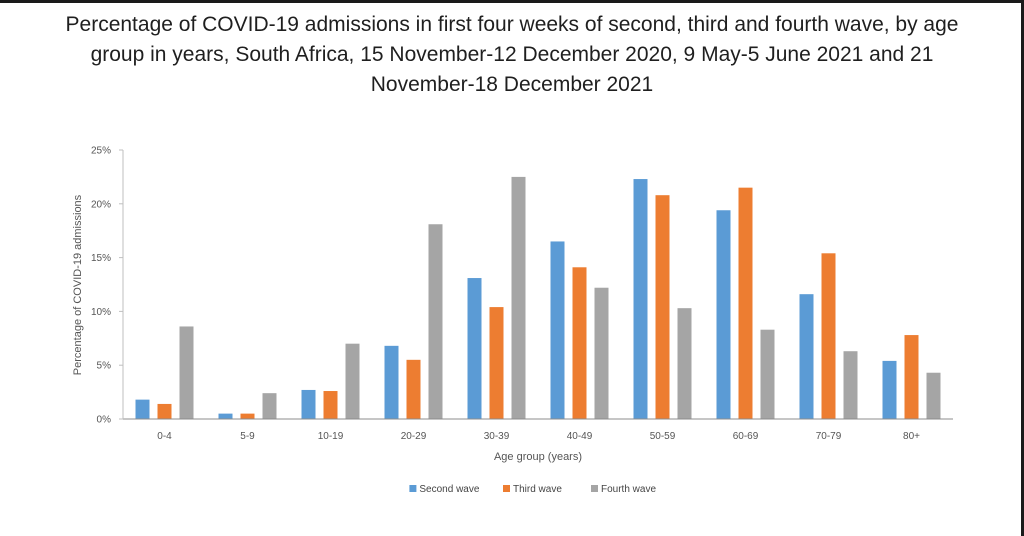 The width and height of the screenshot is (1024, 536). What do you see at coordinates (101, 258) in the screenshot?
I see `y-tick-label: 15%` at bounding box center [101, 258].